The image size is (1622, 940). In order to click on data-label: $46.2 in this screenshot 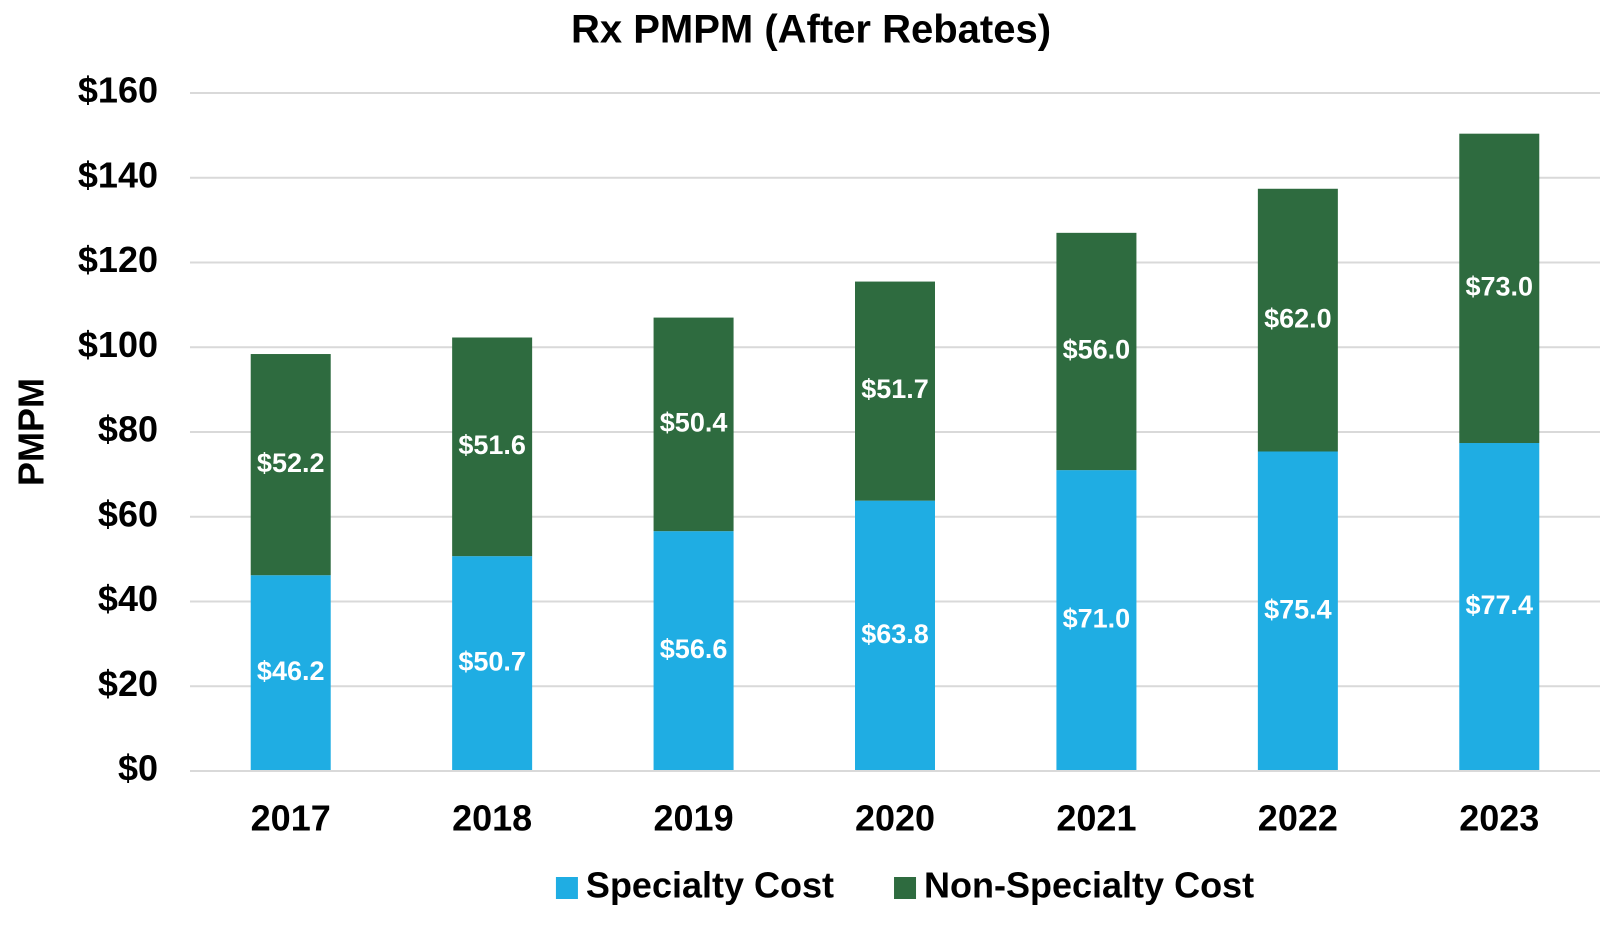, I will do `click(291, 671)`.